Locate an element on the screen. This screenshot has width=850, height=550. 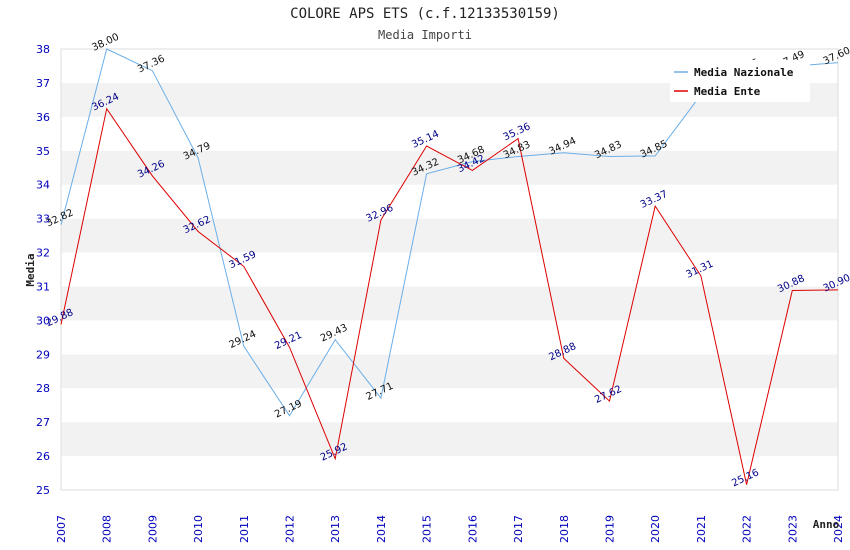
x-tick-label: 2022 is located at coordinates (747, 529).